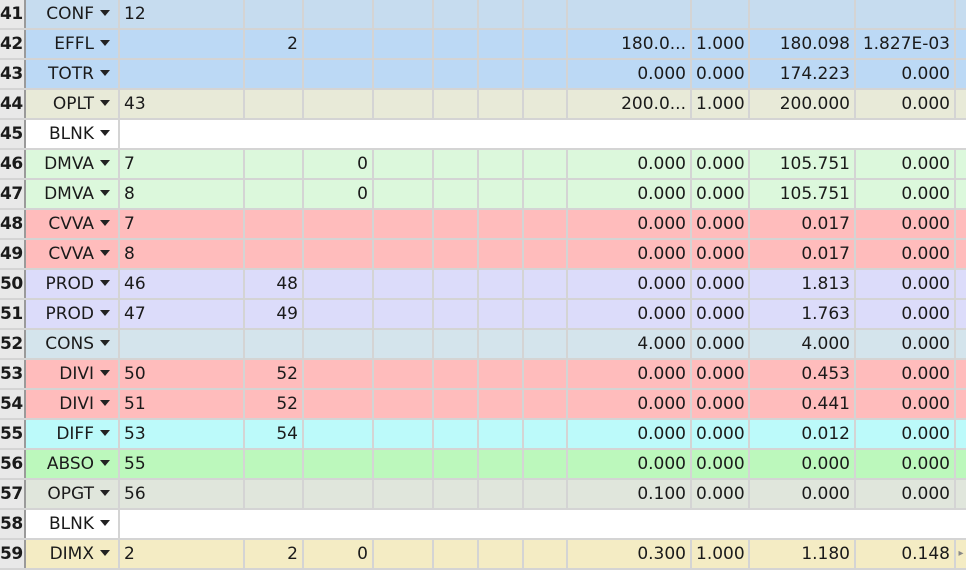  What do you see at coordinates (73, 554) in the screenshot?
I see `type-dropdown: DIMX` at bounding box center [73, 554].